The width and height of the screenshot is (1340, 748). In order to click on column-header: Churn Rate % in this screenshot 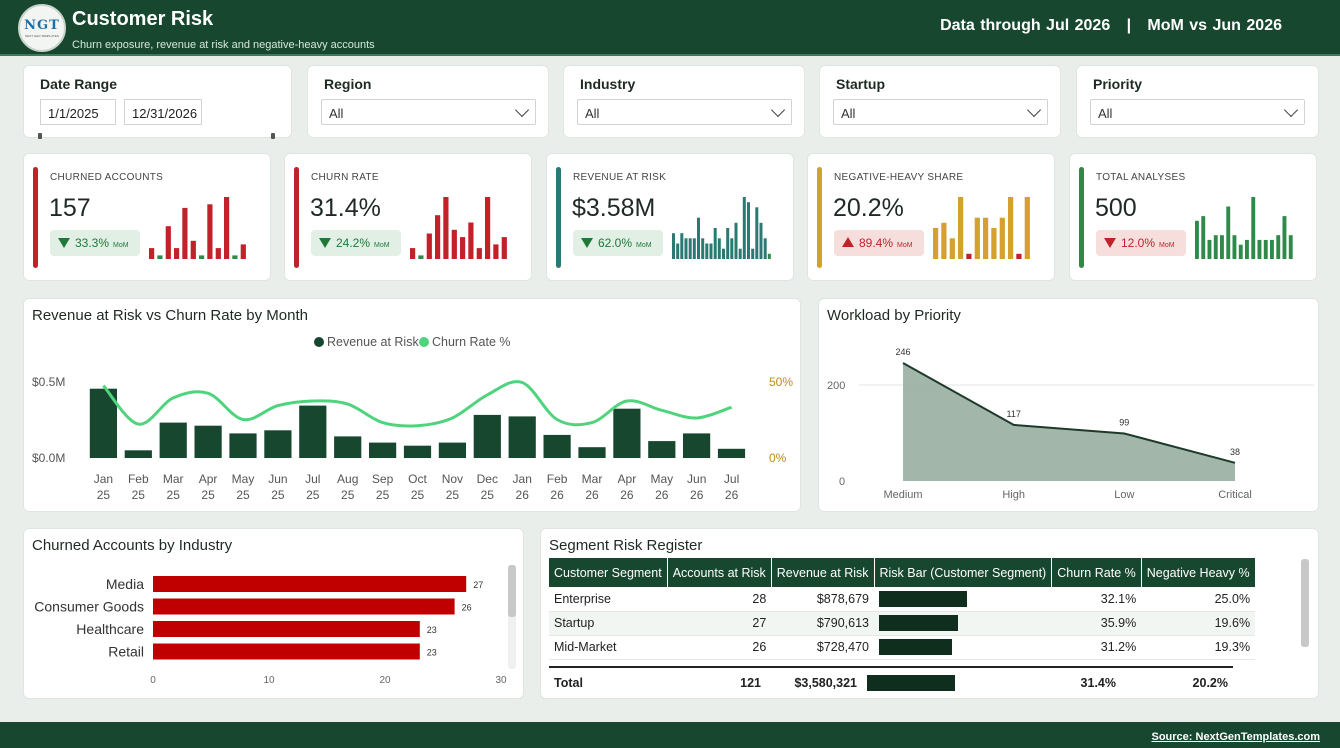, I will do `click(1096, 572)`.